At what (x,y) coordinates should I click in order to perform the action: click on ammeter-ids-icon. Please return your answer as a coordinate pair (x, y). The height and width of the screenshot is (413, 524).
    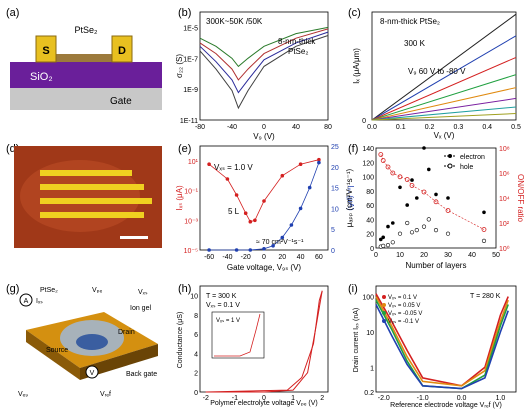
    Looking at the image, I should click on (26, 300).